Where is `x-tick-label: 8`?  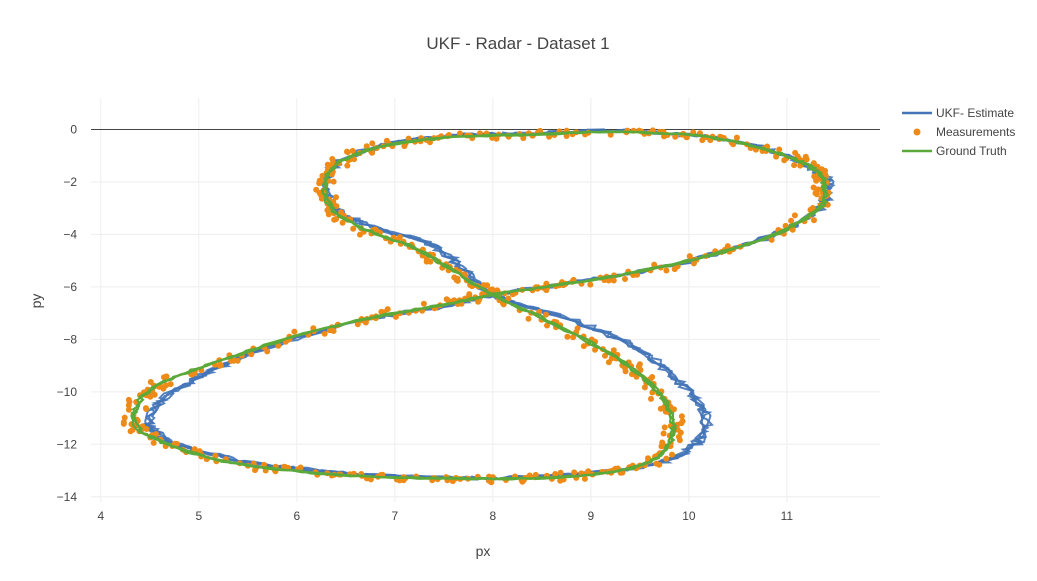
x-tick-label: 8 is located at coordinates (493, 516).